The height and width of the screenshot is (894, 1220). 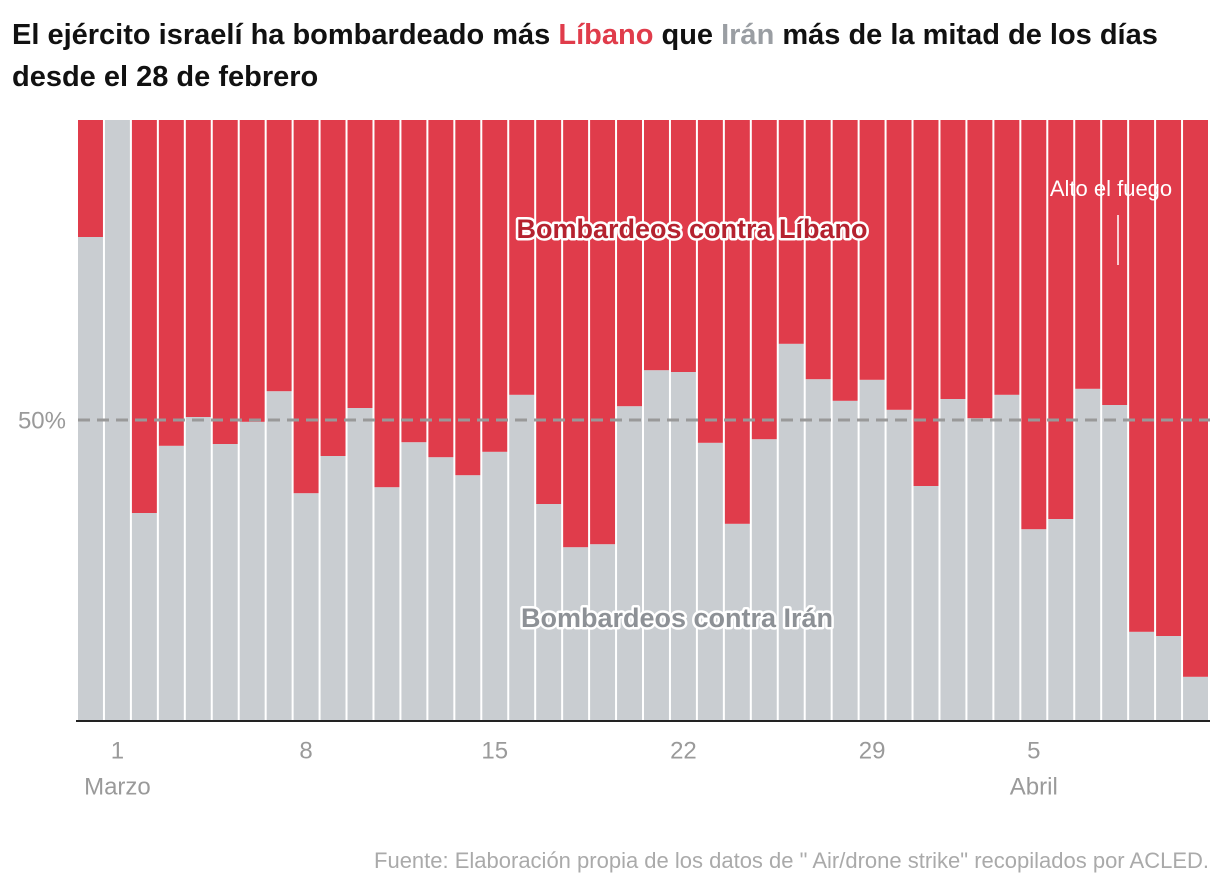 I want to click on title-part: El ejército israelí ha bombardeado más, so click(x=285, y=35).